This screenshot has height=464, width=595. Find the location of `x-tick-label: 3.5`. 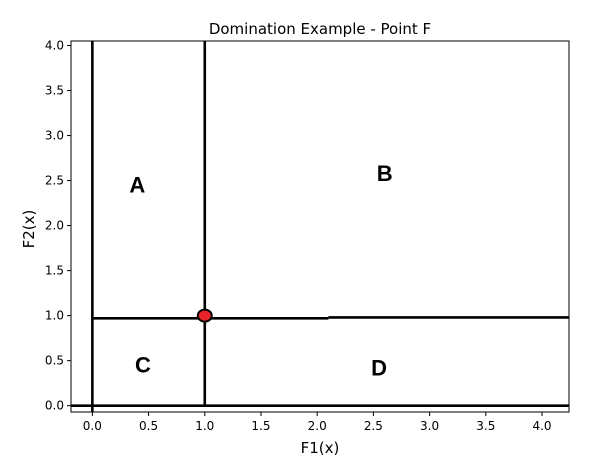

x-tick-label: 3.5 is located at coordinates (485, 426).